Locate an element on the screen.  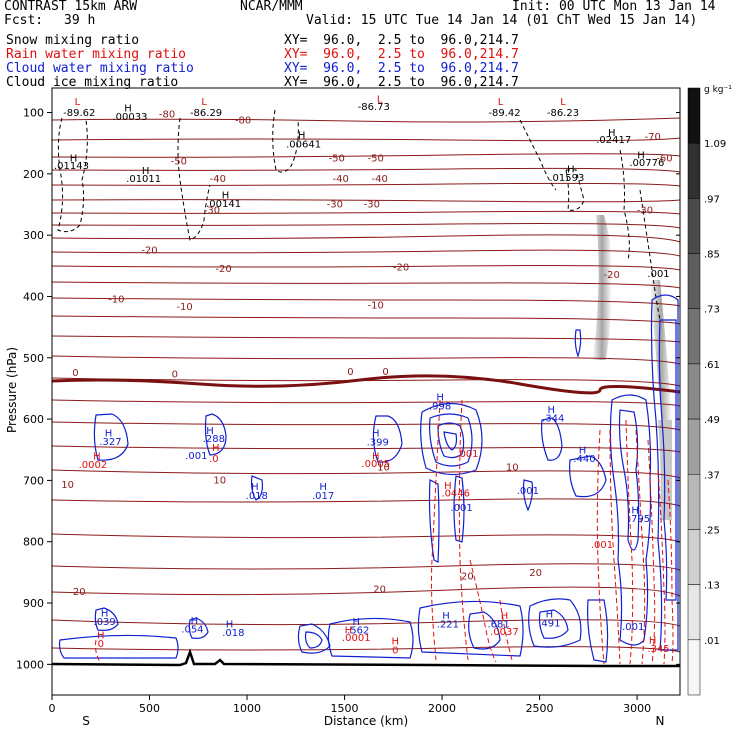
terrain-line is located at coordinates (366, 658).